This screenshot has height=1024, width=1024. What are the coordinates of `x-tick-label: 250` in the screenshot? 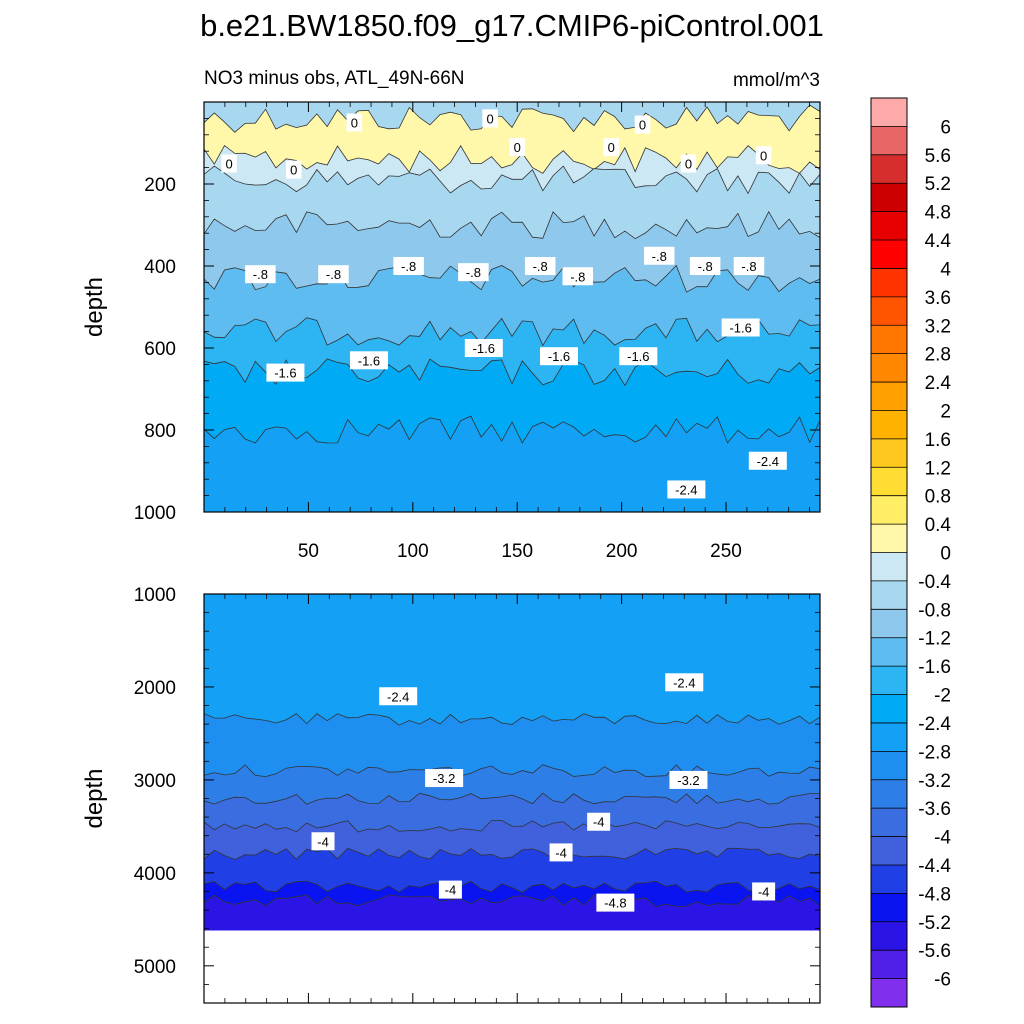 It's located at (726, 551).